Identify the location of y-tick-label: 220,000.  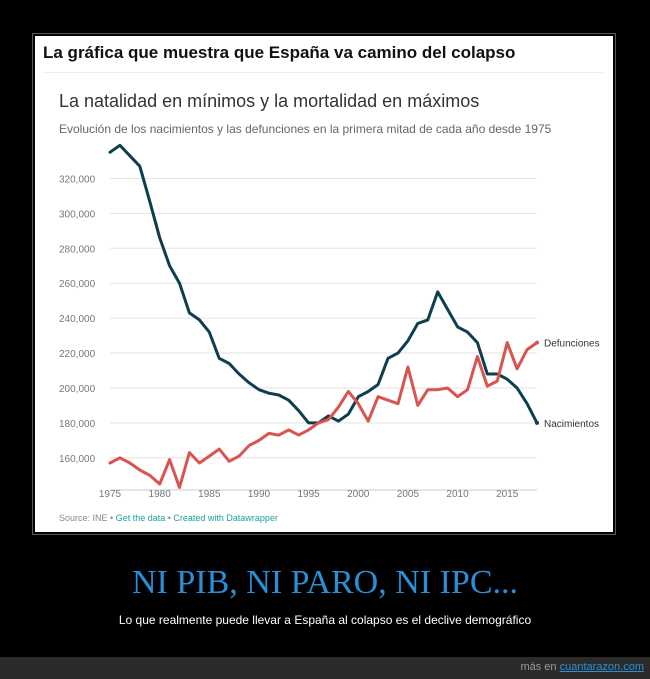
(77, 354).